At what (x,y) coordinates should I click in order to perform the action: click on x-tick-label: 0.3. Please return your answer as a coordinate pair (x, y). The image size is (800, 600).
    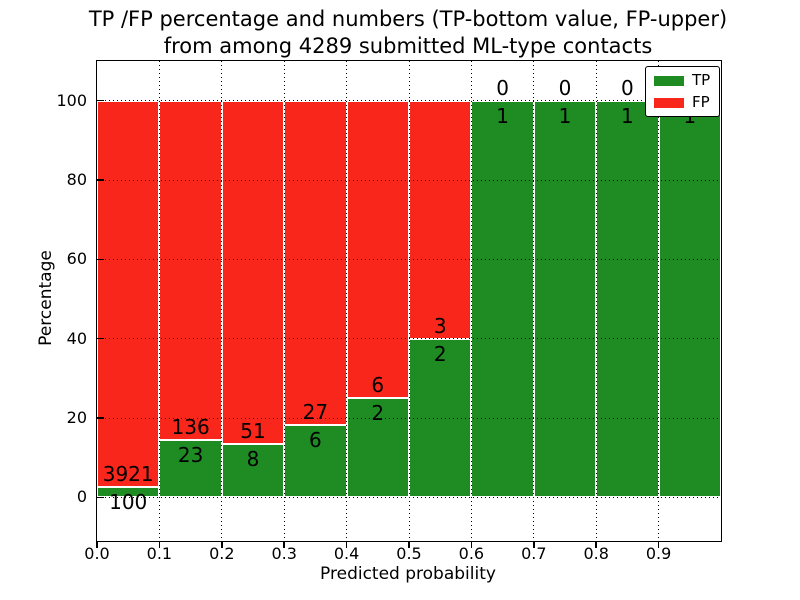
    Looking at the image, I should click on (284, 553).